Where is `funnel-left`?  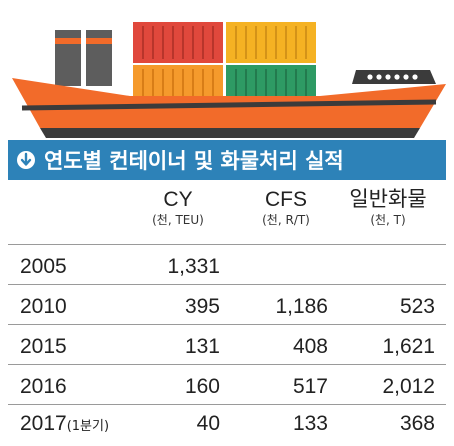 funnel-left is located at coordinates (68, 58).